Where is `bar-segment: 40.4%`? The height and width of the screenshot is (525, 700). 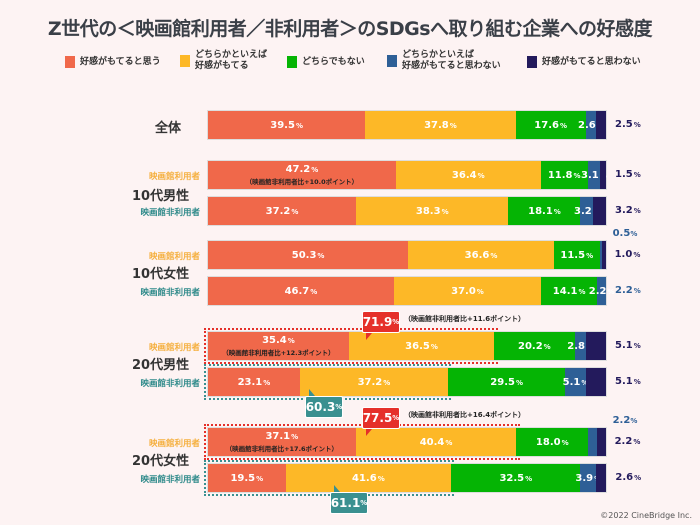 bar-segment: 40.4% is located at coordinates (436, 442).